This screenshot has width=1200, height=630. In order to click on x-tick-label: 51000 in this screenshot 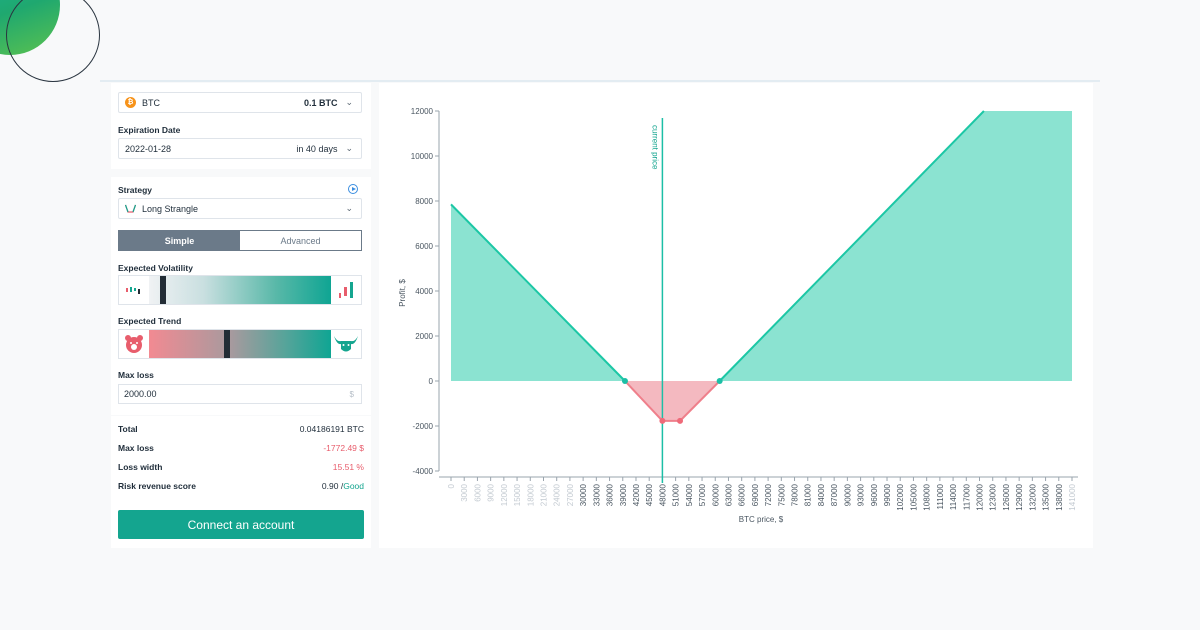, I will do `click(676, 494)`.